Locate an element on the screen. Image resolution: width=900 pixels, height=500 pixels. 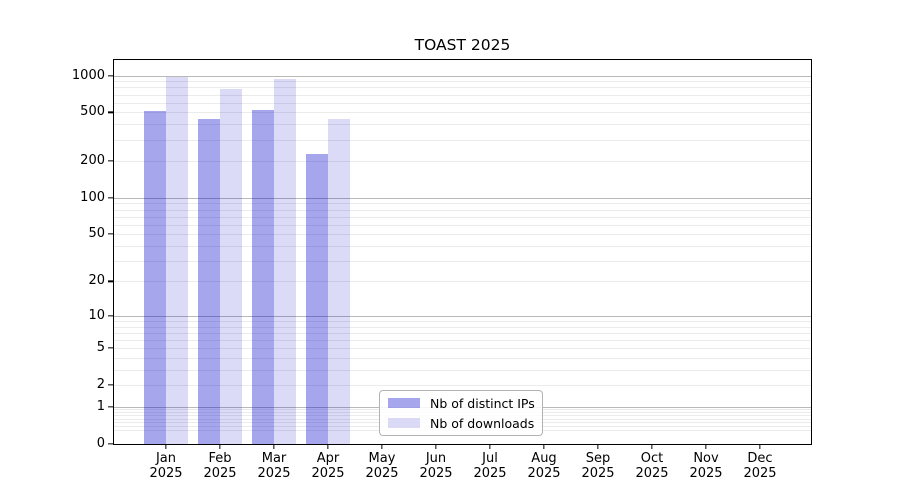
x-tick-label: Jan 2025 is located at coordinates (166, 466).